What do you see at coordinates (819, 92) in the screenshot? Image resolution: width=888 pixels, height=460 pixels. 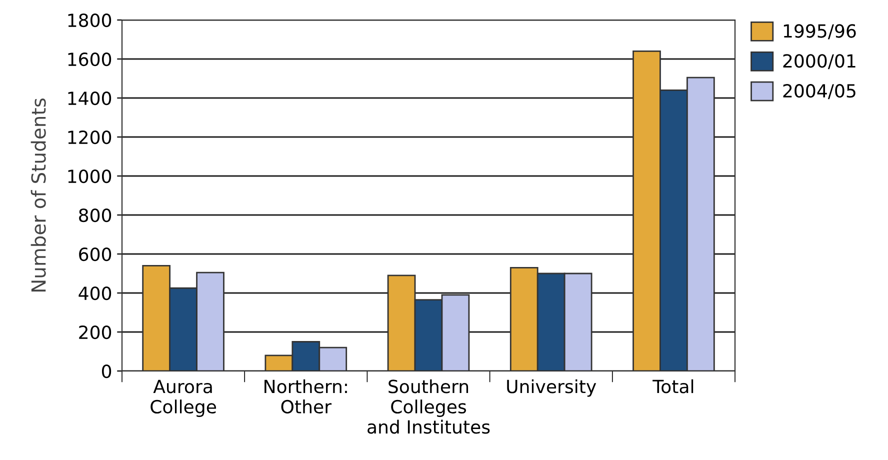 I see `legend-label: 2004/05` at bounding box center [819, 92].